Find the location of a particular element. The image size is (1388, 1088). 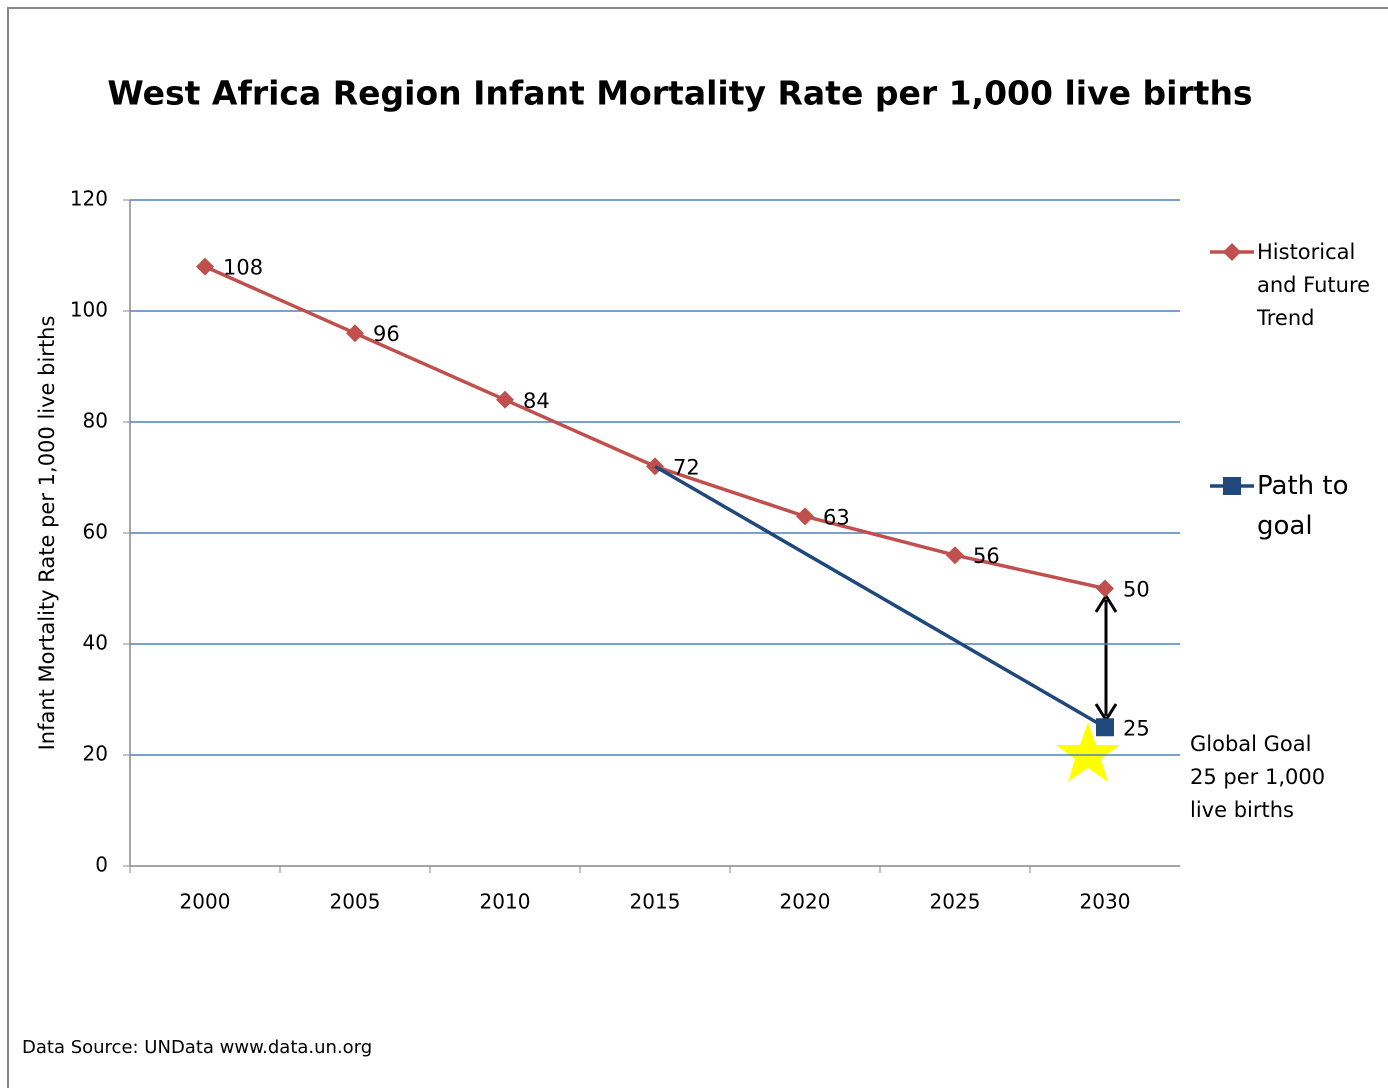

y-tick-label: 120 is located at coordinates (89, 199).